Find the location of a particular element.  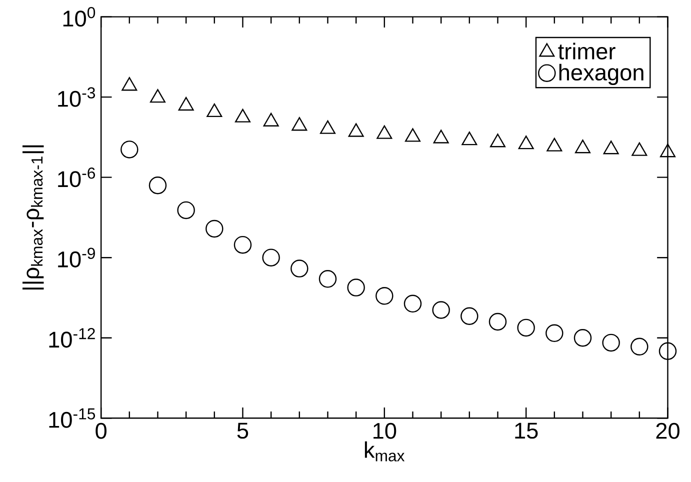

x-tick-label: 10 is located at coordinates (385, 430).